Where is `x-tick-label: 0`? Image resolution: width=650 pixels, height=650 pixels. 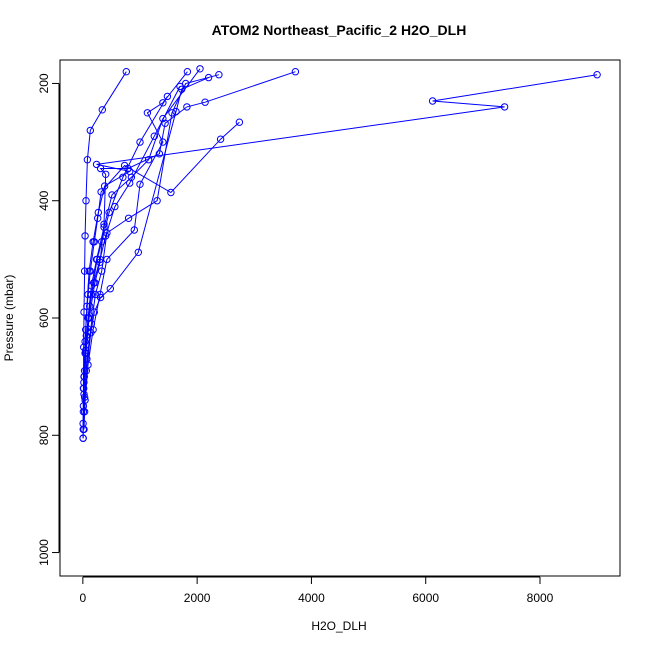 x-tick-label: 0 is located at coordinates (83, 598).